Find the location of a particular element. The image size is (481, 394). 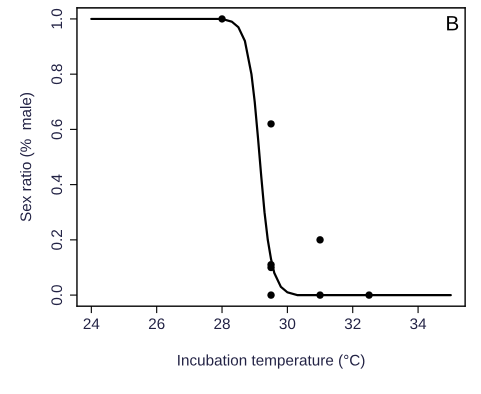

x-axis-title: Incubation temperature (°C) is located at coordinates (271, 361).